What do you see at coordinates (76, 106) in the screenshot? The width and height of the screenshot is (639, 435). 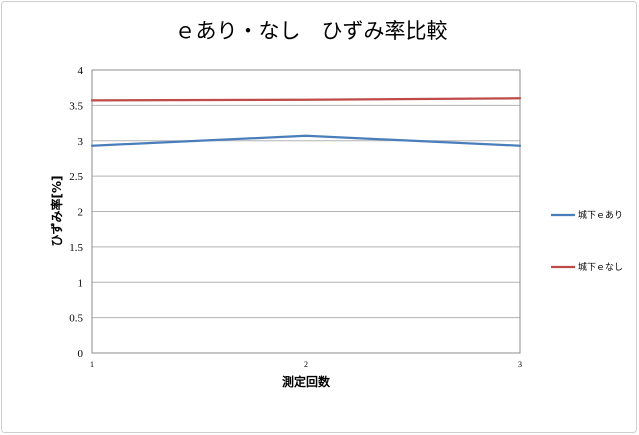 I see `y-tick-label: 3.5` at bounding box center [76, 106].